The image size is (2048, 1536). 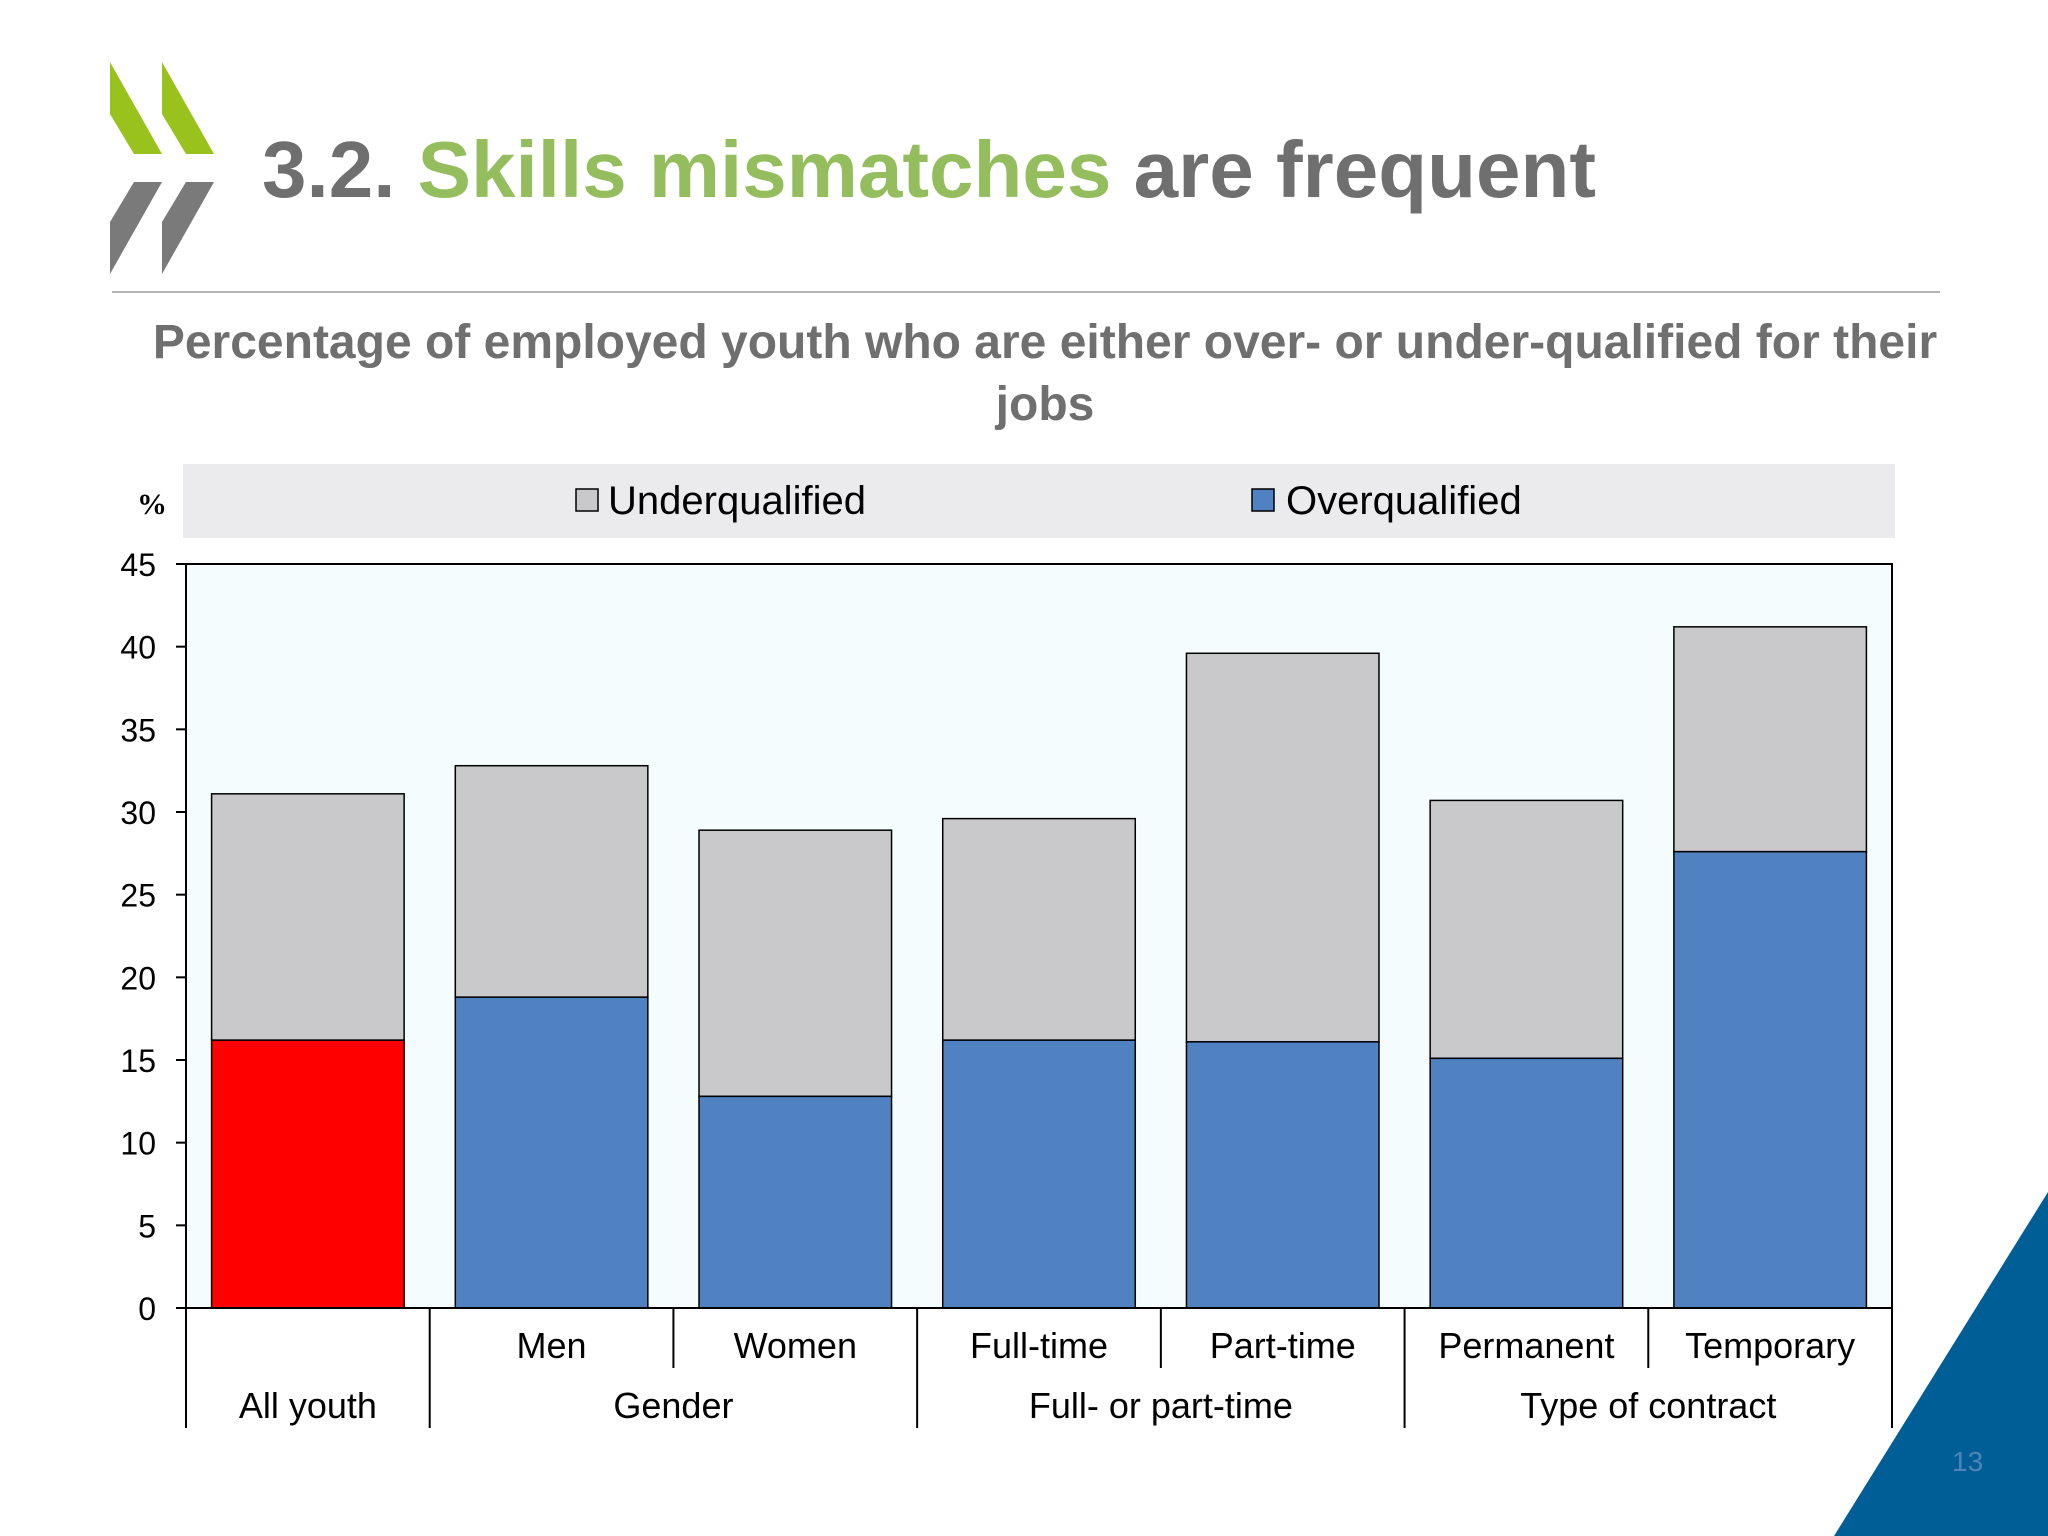 What do you see at coordinates (1026, 292) in the screenshot?
I see `title-divider` at bounding box center [1026, 292].